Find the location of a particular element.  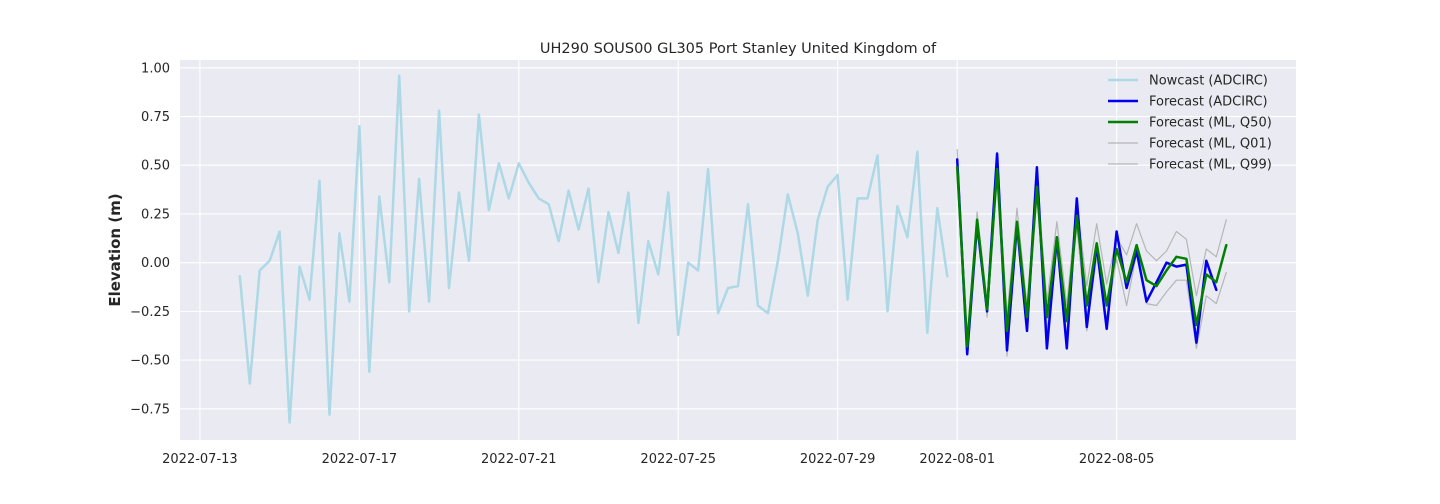

x-tick-label: 2022-07-13 is located at coordinates (200, 459).